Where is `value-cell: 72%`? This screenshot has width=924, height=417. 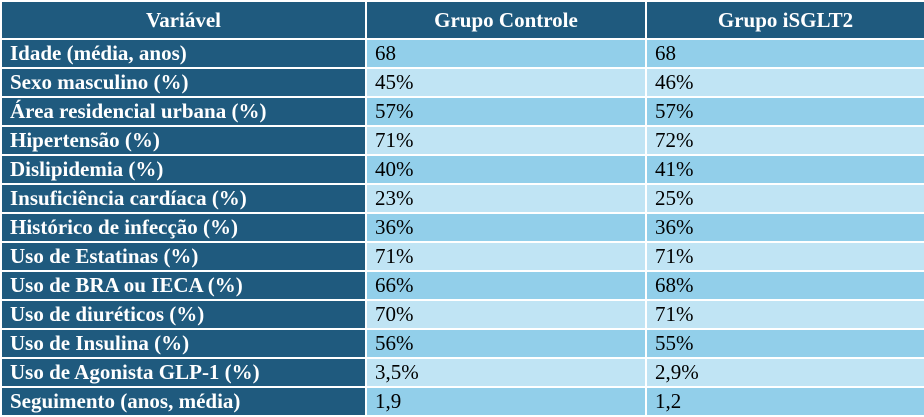 value-cell: 72% is located at coordinates (784, 140).